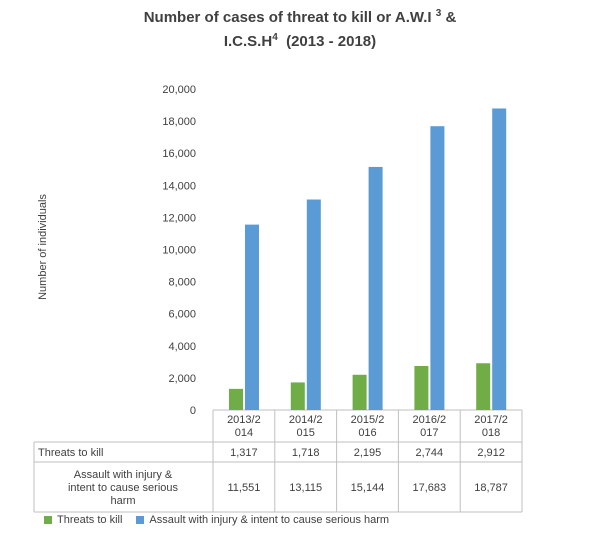 The width and height of the screenshot is (590, 537). I want to click on x-tick-label: 014, so click(244, 433).